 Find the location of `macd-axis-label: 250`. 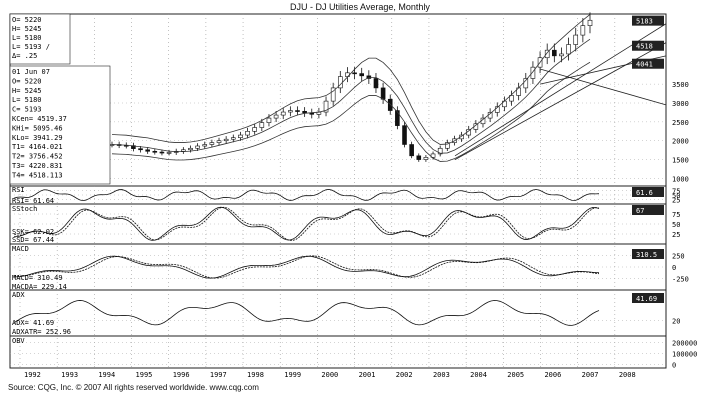

macd-axis-label: 250 is located at coordinates (678, 257).